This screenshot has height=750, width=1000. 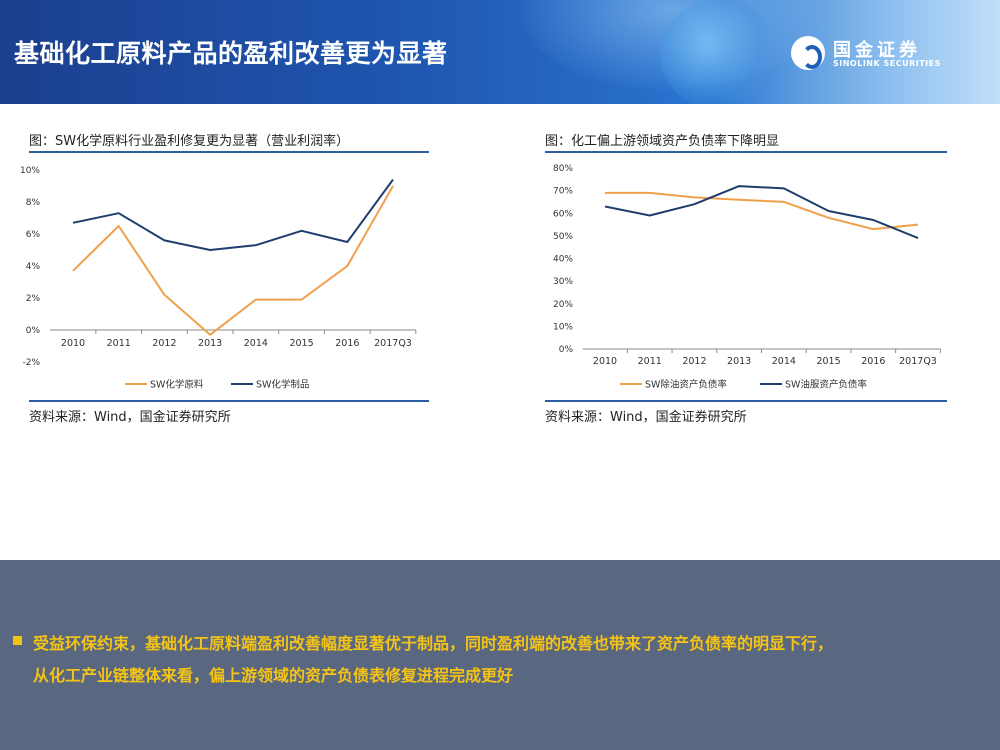 I want to click on legend-label: SW化学原料, so click(x=177, y=385).